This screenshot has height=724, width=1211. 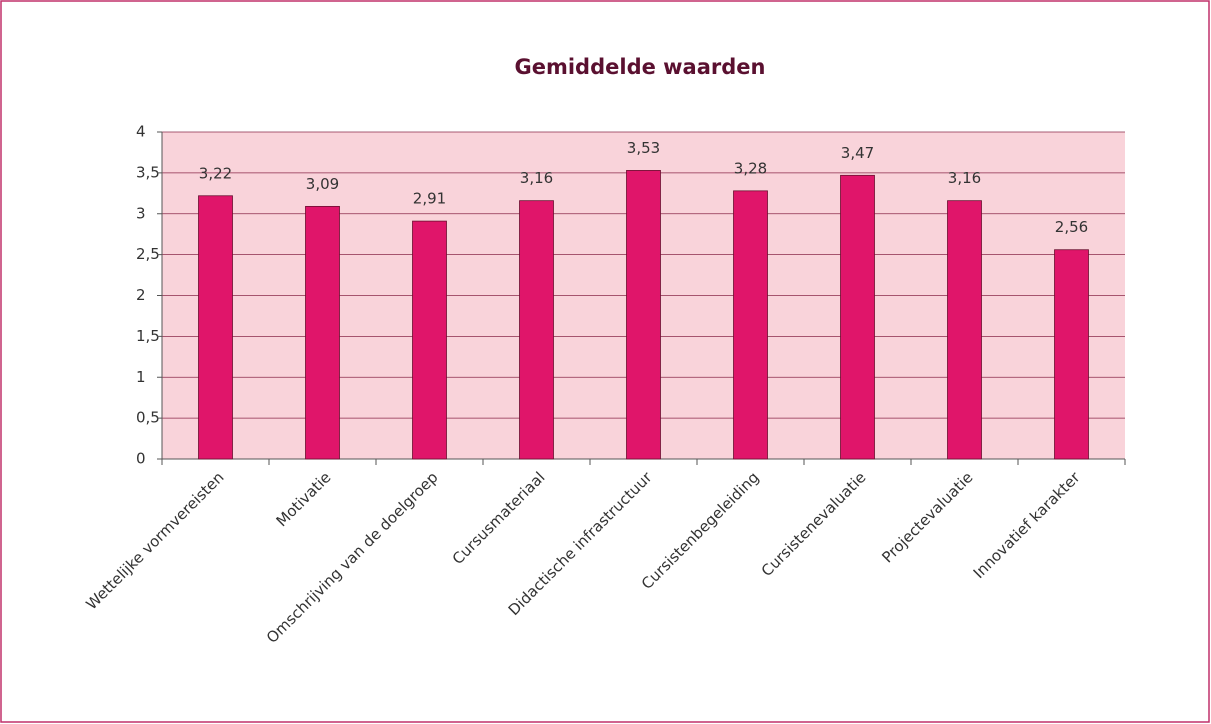 I want to click on y-tick-label: 4, so click(x=141, y=132).